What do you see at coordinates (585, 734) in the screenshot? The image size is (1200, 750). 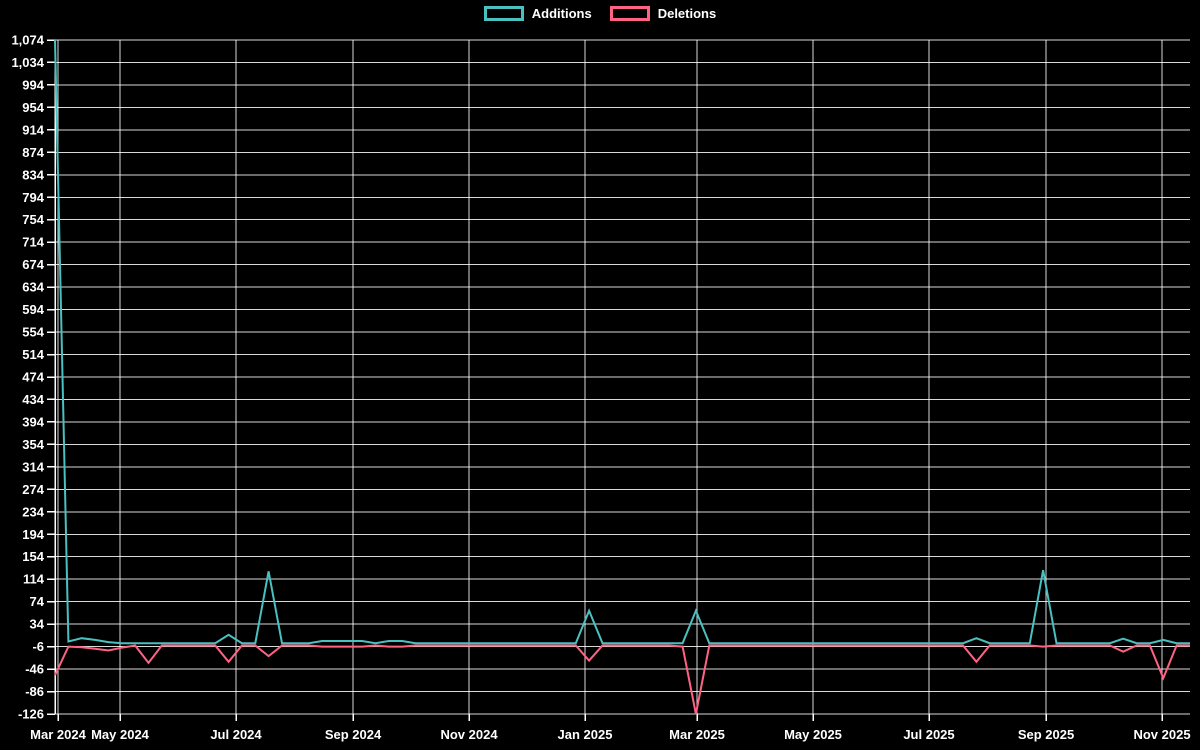 I see `x-tick-label: Jan 2025` at bounding box center [585, 734].